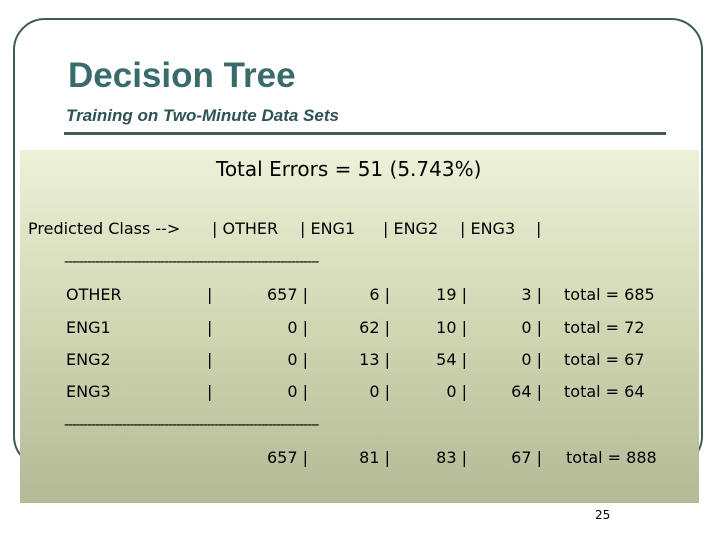 Image resolution: width=720 pixels, height=540 pixels. What do you see at coordinates (374, 327) in the screenshot?
I see `cell-eng1-eng1: 62 |` at bounding box center [374, 327].